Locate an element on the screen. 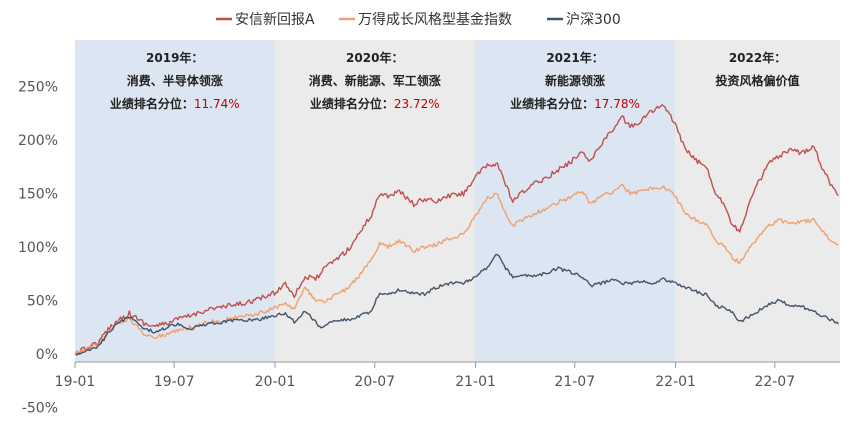 Image resolution: width=865 pixels, height=433 pixels. x-tick-label: 20-07 is located at coordinates (374, 382).